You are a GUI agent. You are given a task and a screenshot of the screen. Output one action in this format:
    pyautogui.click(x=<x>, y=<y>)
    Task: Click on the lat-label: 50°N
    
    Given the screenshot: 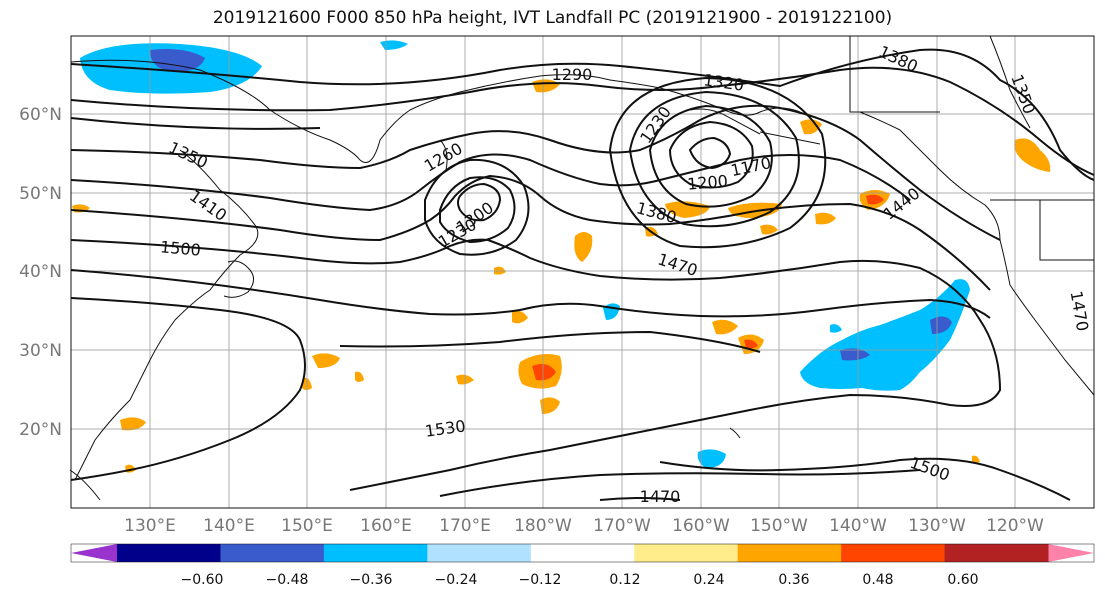 What is the action you would take?
    pyautogui.click(x=40, y=194)
    